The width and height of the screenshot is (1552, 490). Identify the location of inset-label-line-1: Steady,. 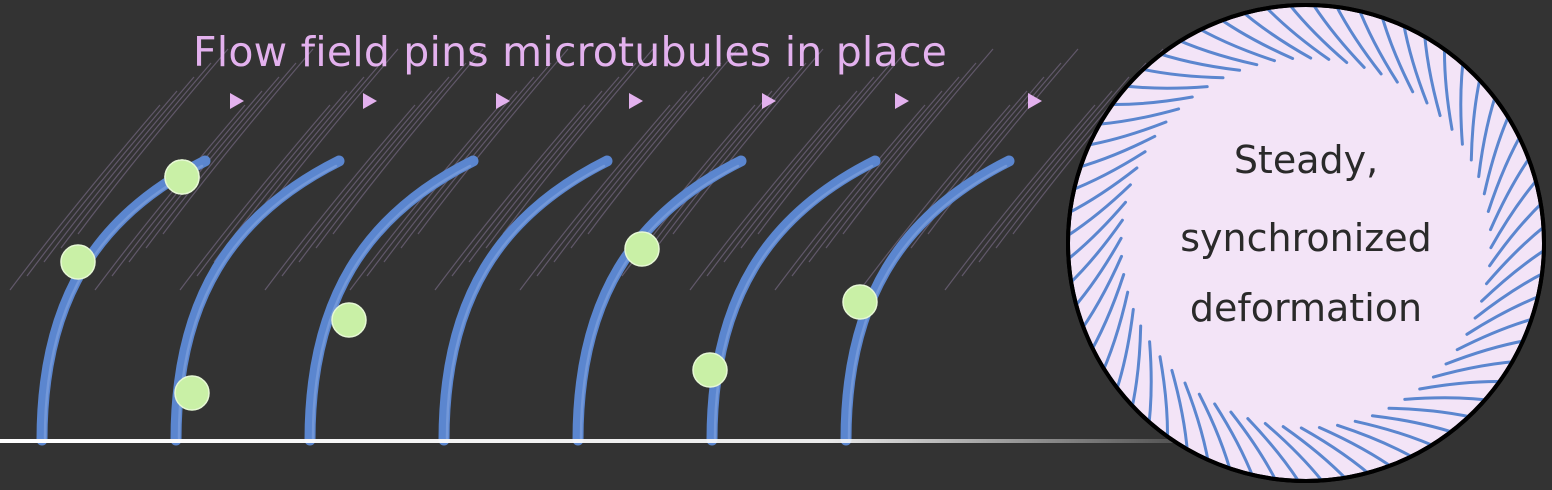
(1306, 160).